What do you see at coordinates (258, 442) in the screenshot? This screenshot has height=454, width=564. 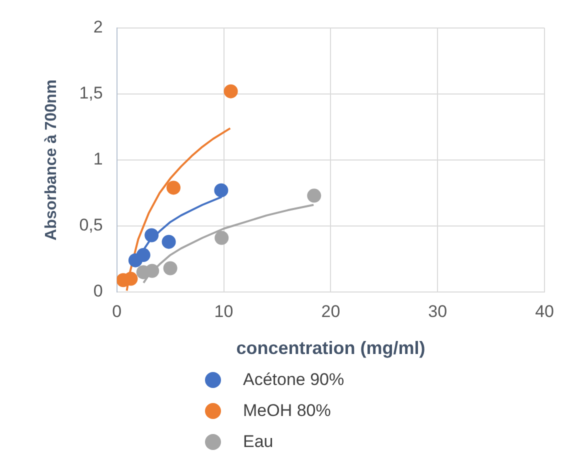 I see `legend-label: Eau` at bounding box center [258, 442].